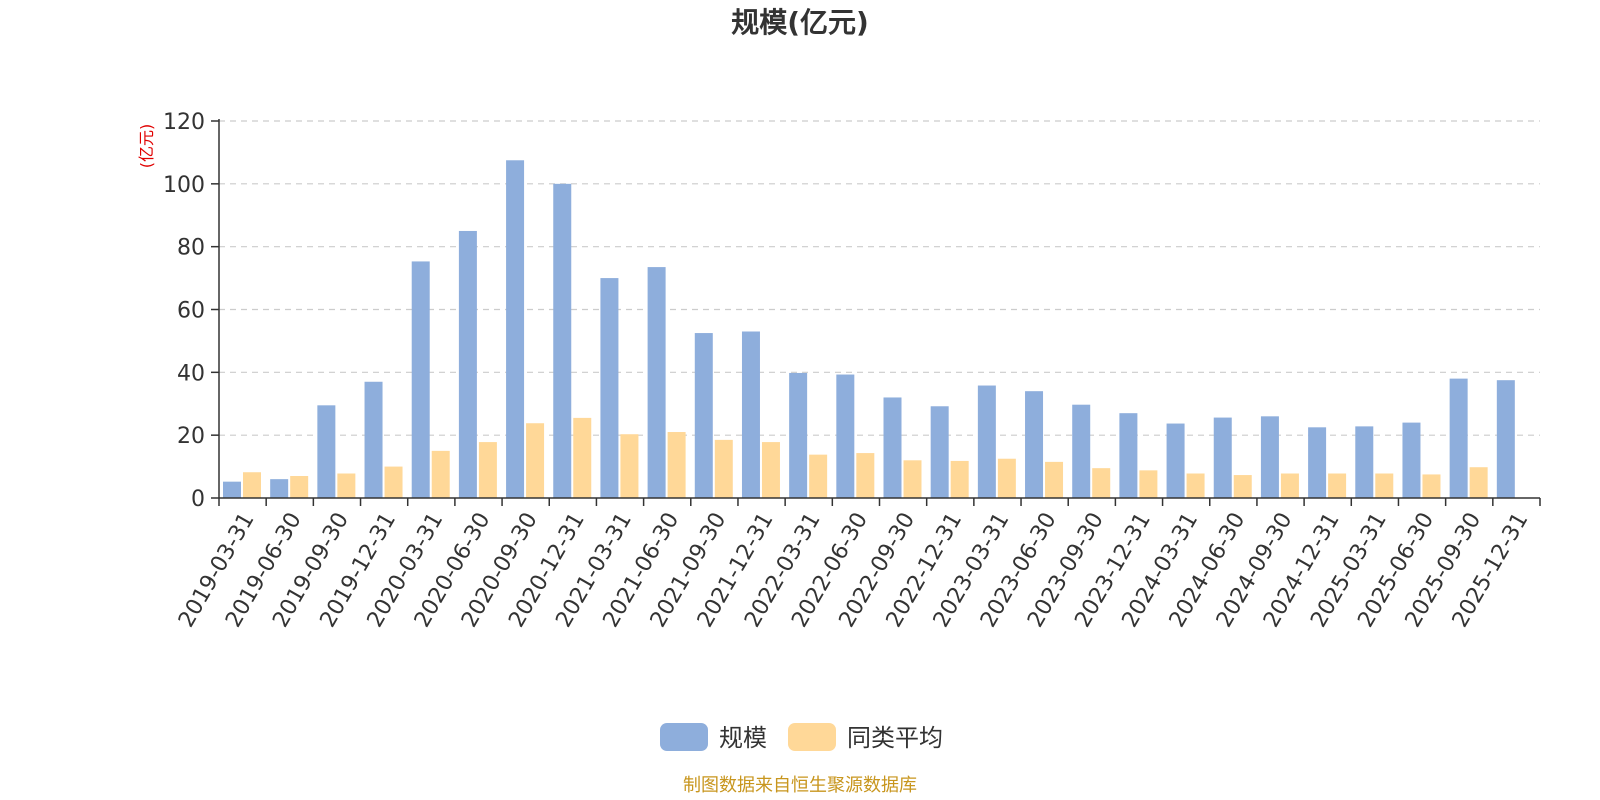 The image size is (1600, 800). What do you see at coordinates (800, 785) in the screenshot?
I see `source-footer: 制图数据来自恒生聚源数据库` at bounding box center [800, 785].